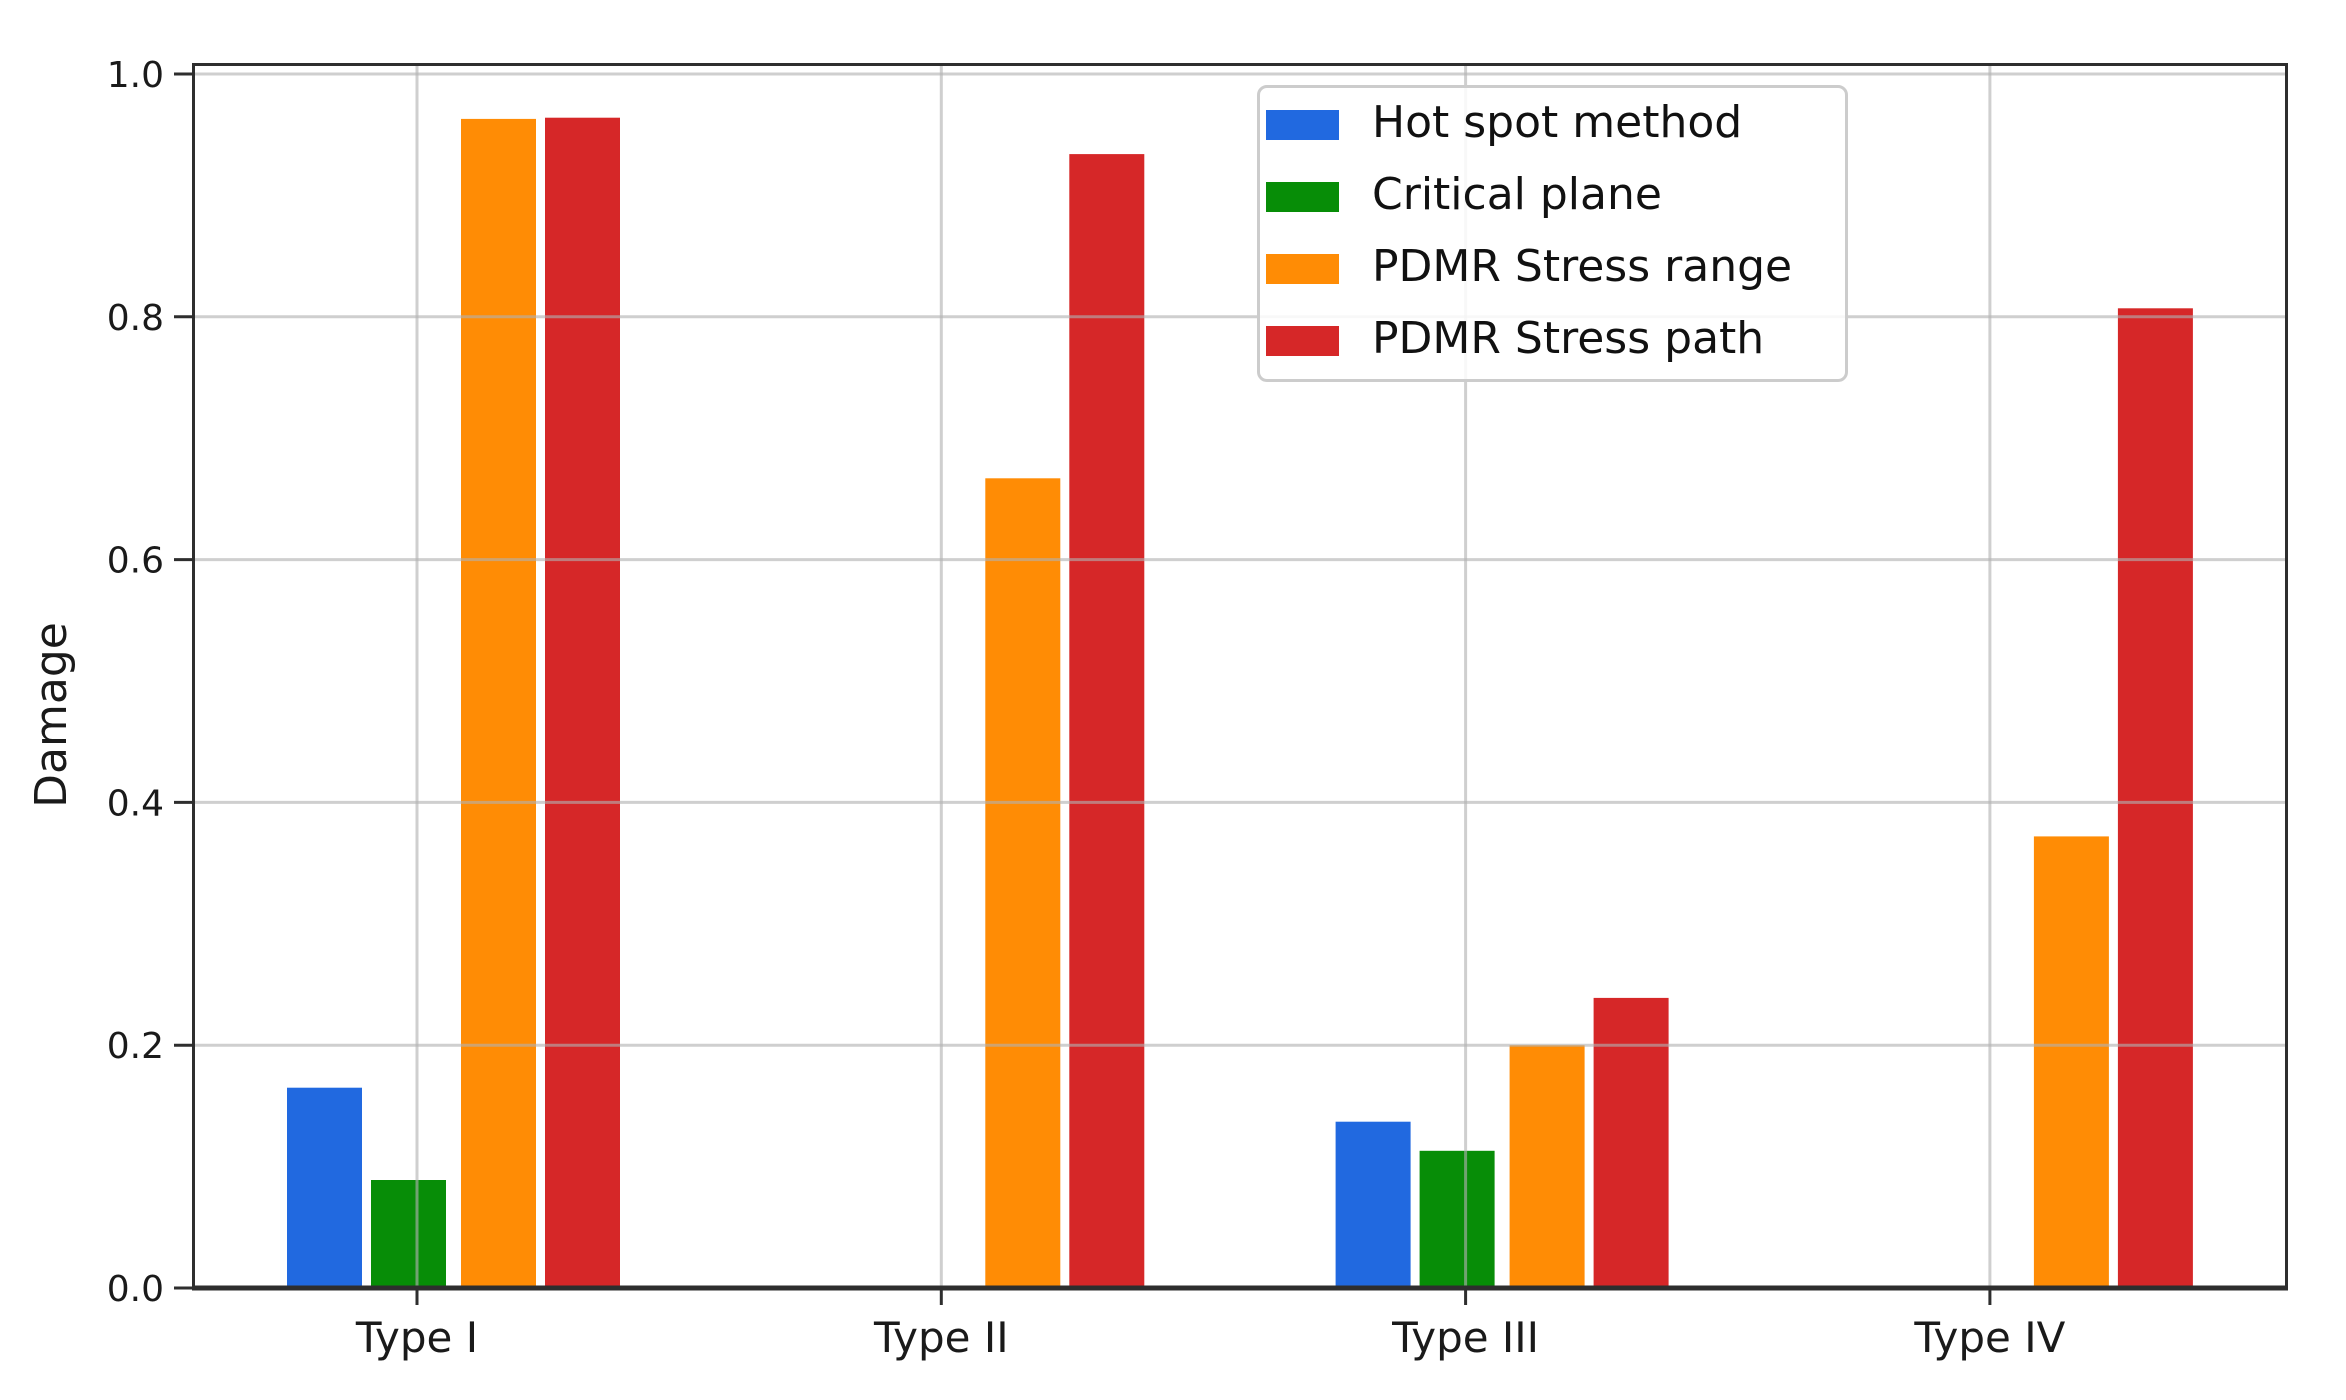 The height and width of the screenshot is (1400, 2346). What do you see at coordinates (408, 1234) in the screenshot?
I see `bar-type-i-critical-plane` at bounding box center [408, 1234].